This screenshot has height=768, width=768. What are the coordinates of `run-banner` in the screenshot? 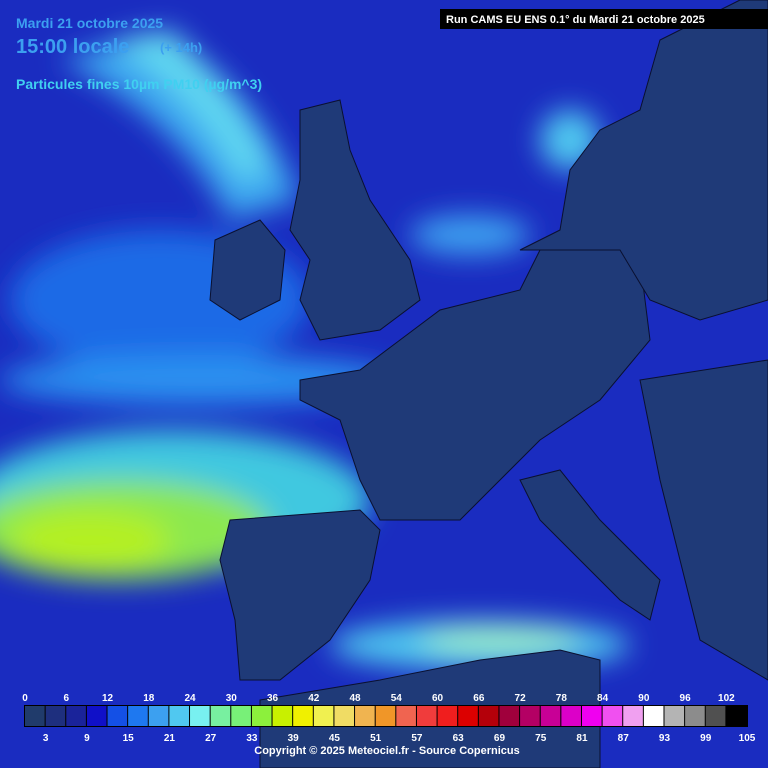 It's located at (604, 19).